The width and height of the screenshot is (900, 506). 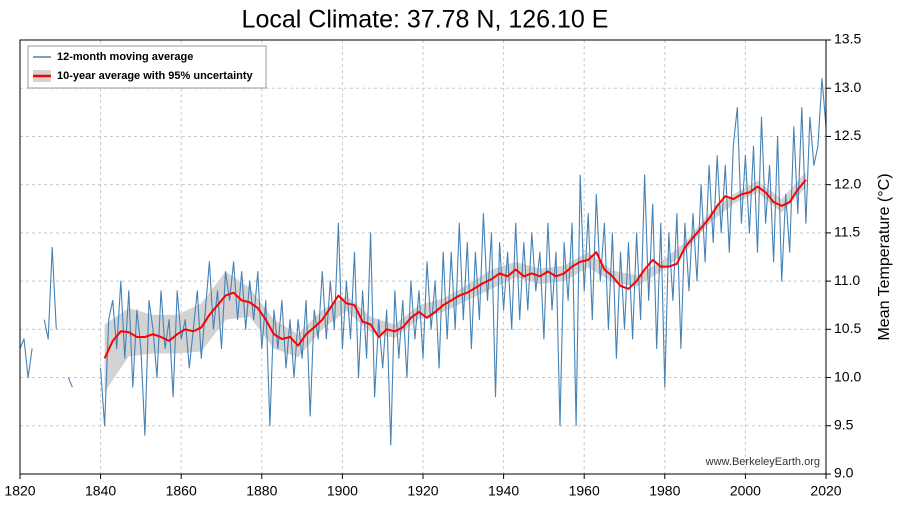 What do you see at coordinates (844, 473) in the screenshot?
I see `y-tick-label: 9.0` at bounding box center [844, 473].